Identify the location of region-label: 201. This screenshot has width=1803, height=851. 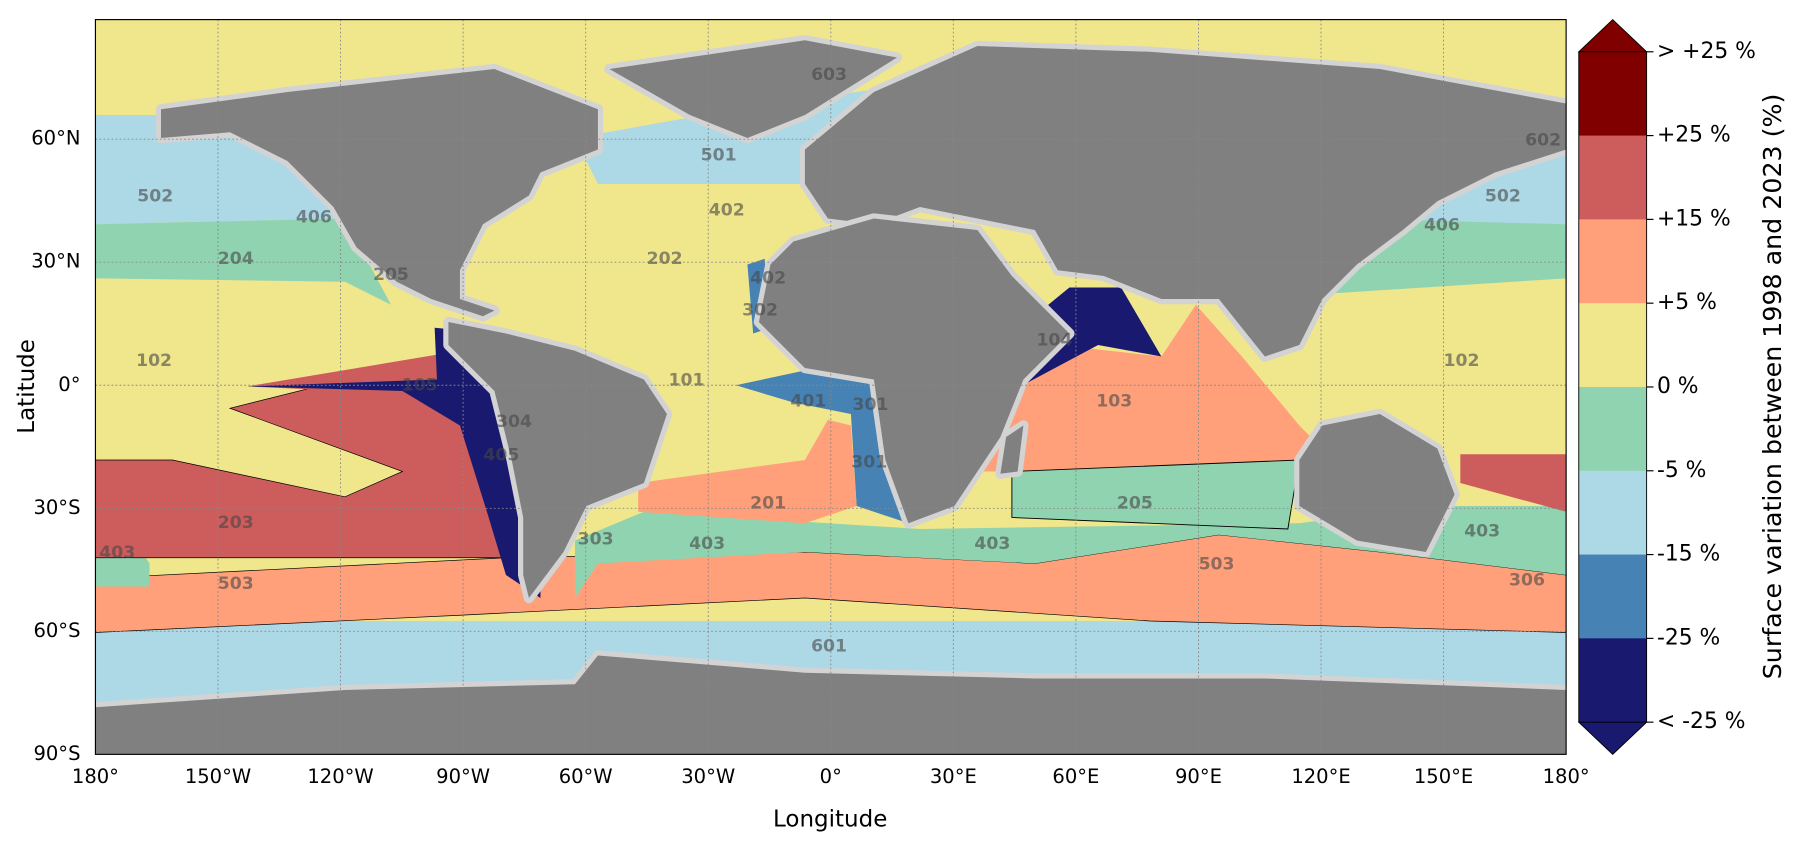
(768, 504).